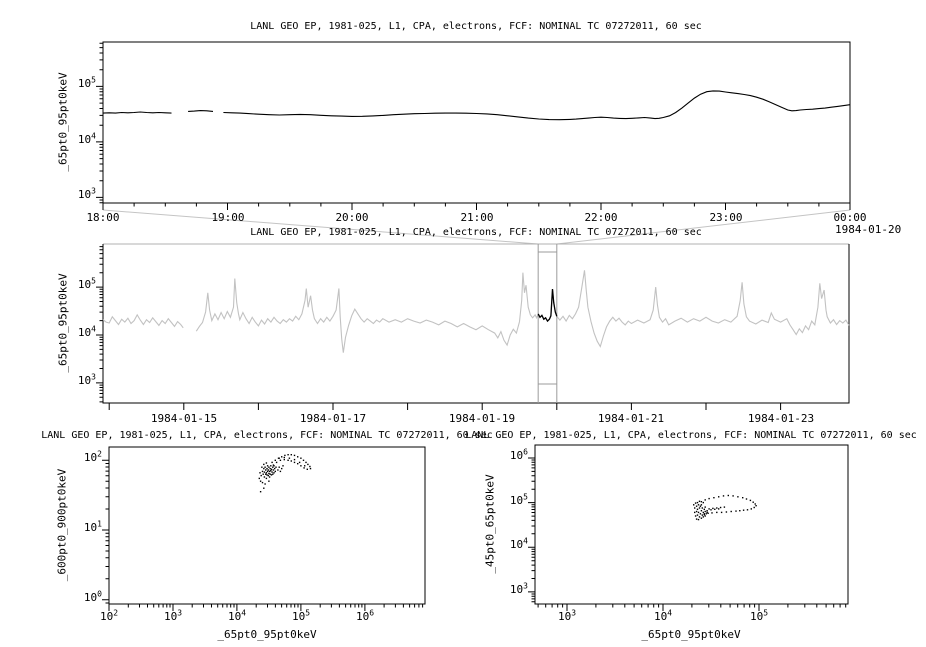  Describe the element at coordinates (518, 454) in the screenshot. I see `y-tick-label: 10⁶` at that location.